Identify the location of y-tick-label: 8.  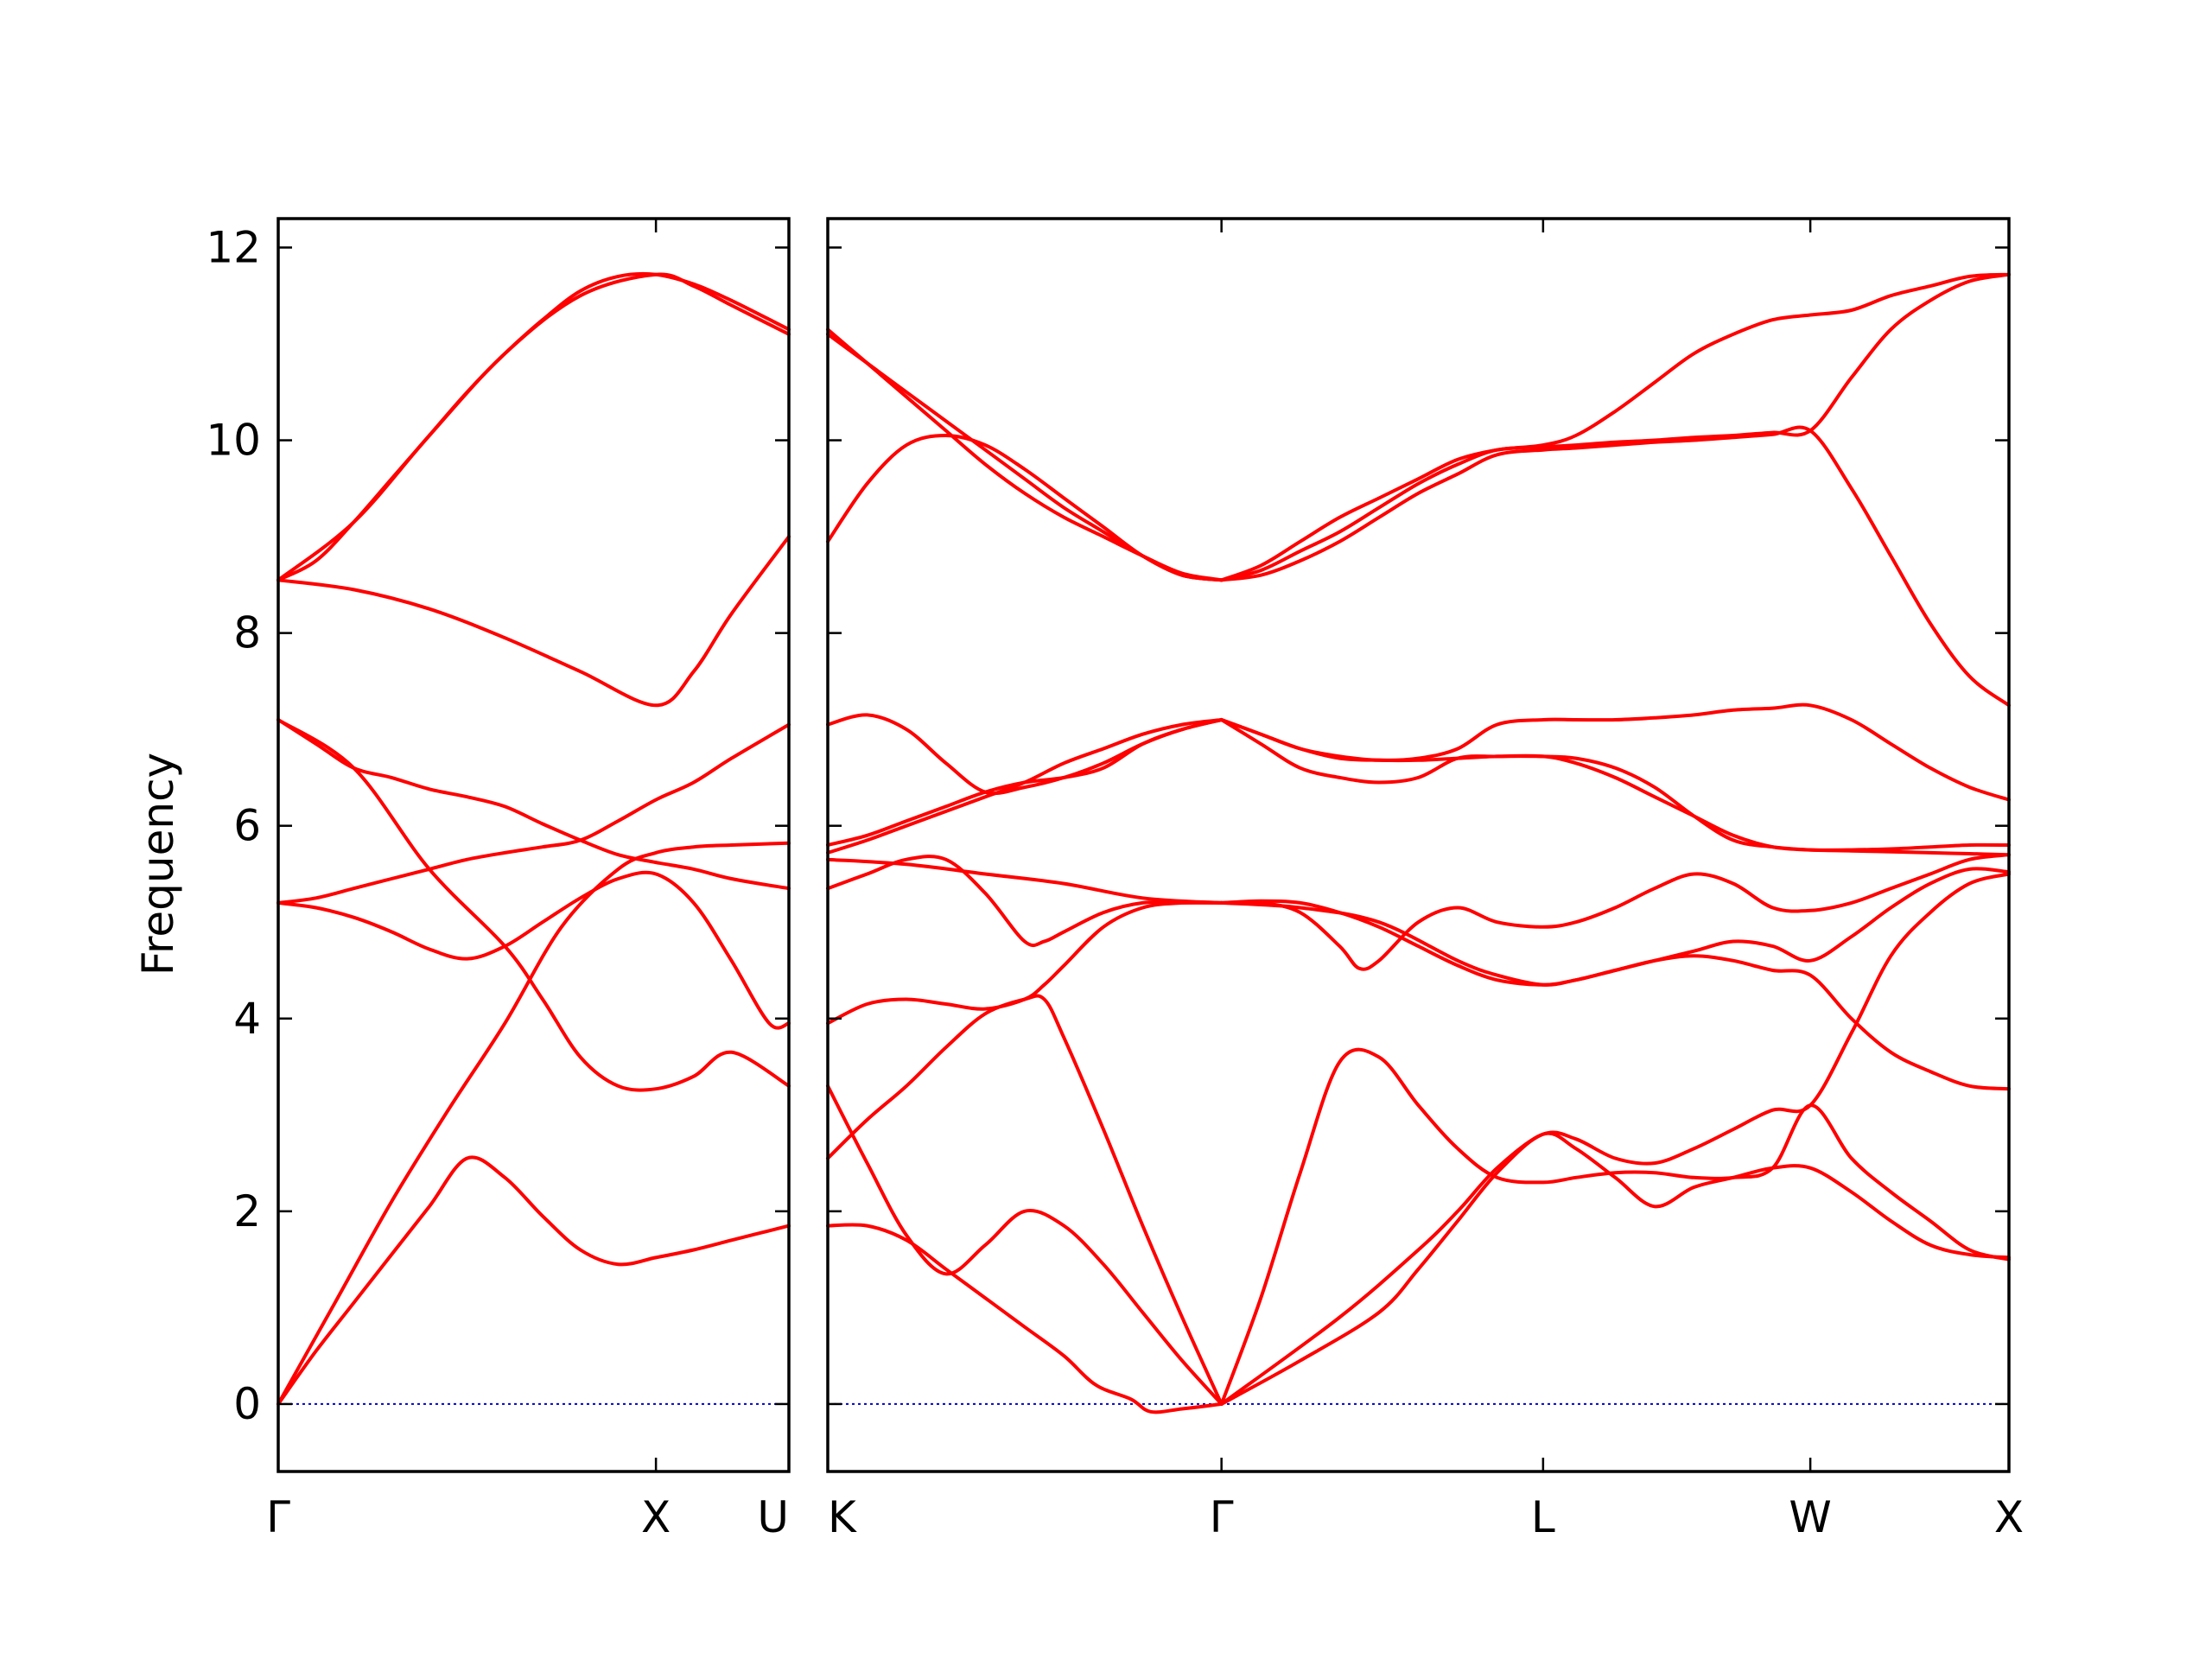
(247, 633).